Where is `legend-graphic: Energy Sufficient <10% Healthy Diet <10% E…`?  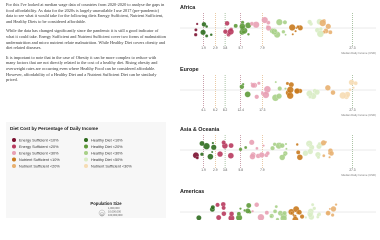
legend-graphic: Energy Sufficient <10% Healthy Diet <10% E… is located at coordinates (72, 177).